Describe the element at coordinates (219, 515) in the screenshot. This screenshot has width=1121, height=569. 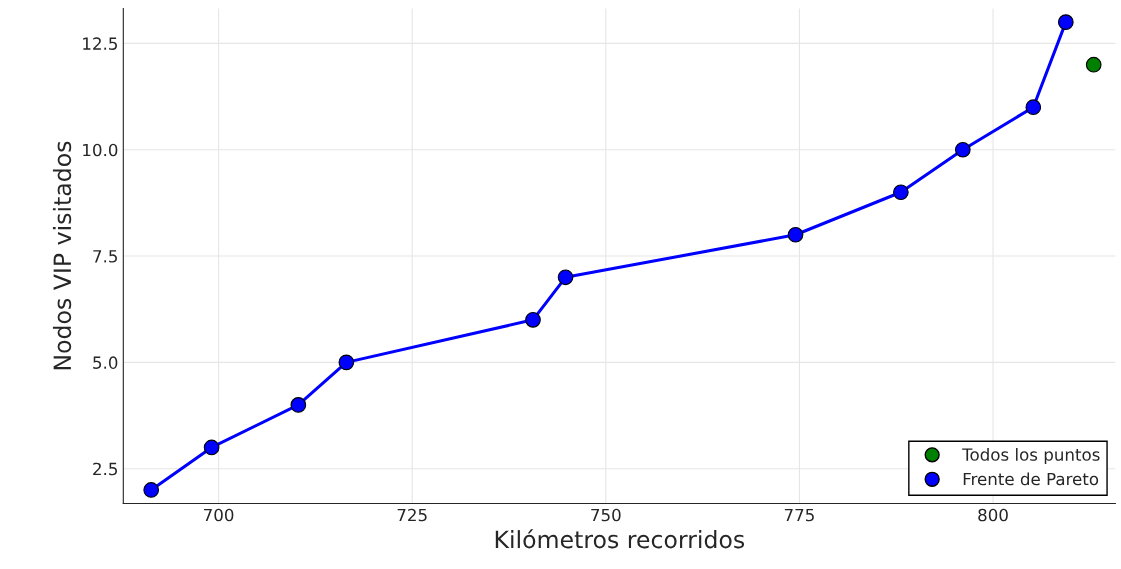
I see `x-tick-label: 700` at that location.